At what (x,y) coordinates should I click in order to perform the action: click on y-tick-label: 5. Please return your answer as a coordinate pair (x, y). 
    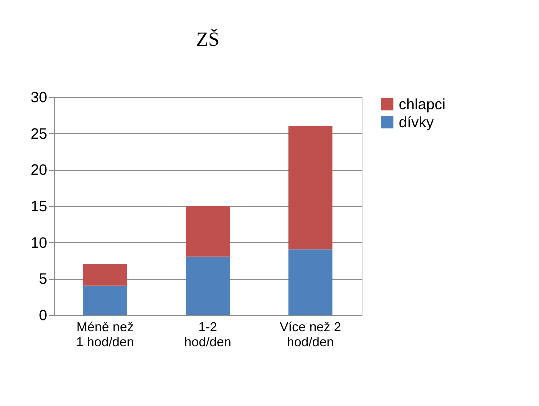
    Looking at the image, I should click on (43, 279).